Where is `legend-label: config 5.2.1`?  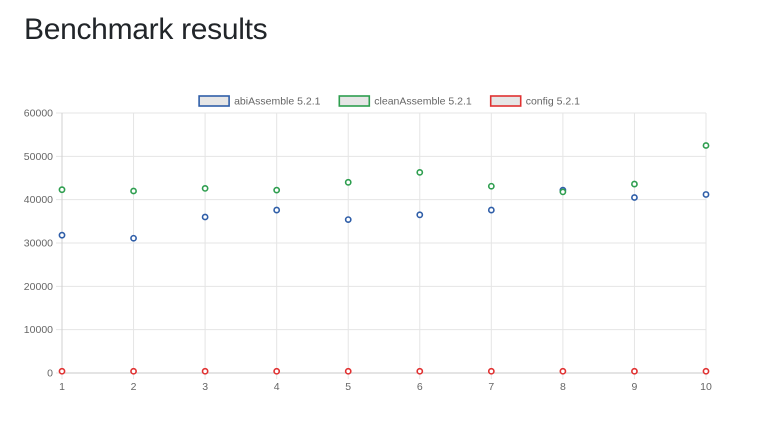
legend-label: config 5.2.1 is located at coordinates (553, 102).